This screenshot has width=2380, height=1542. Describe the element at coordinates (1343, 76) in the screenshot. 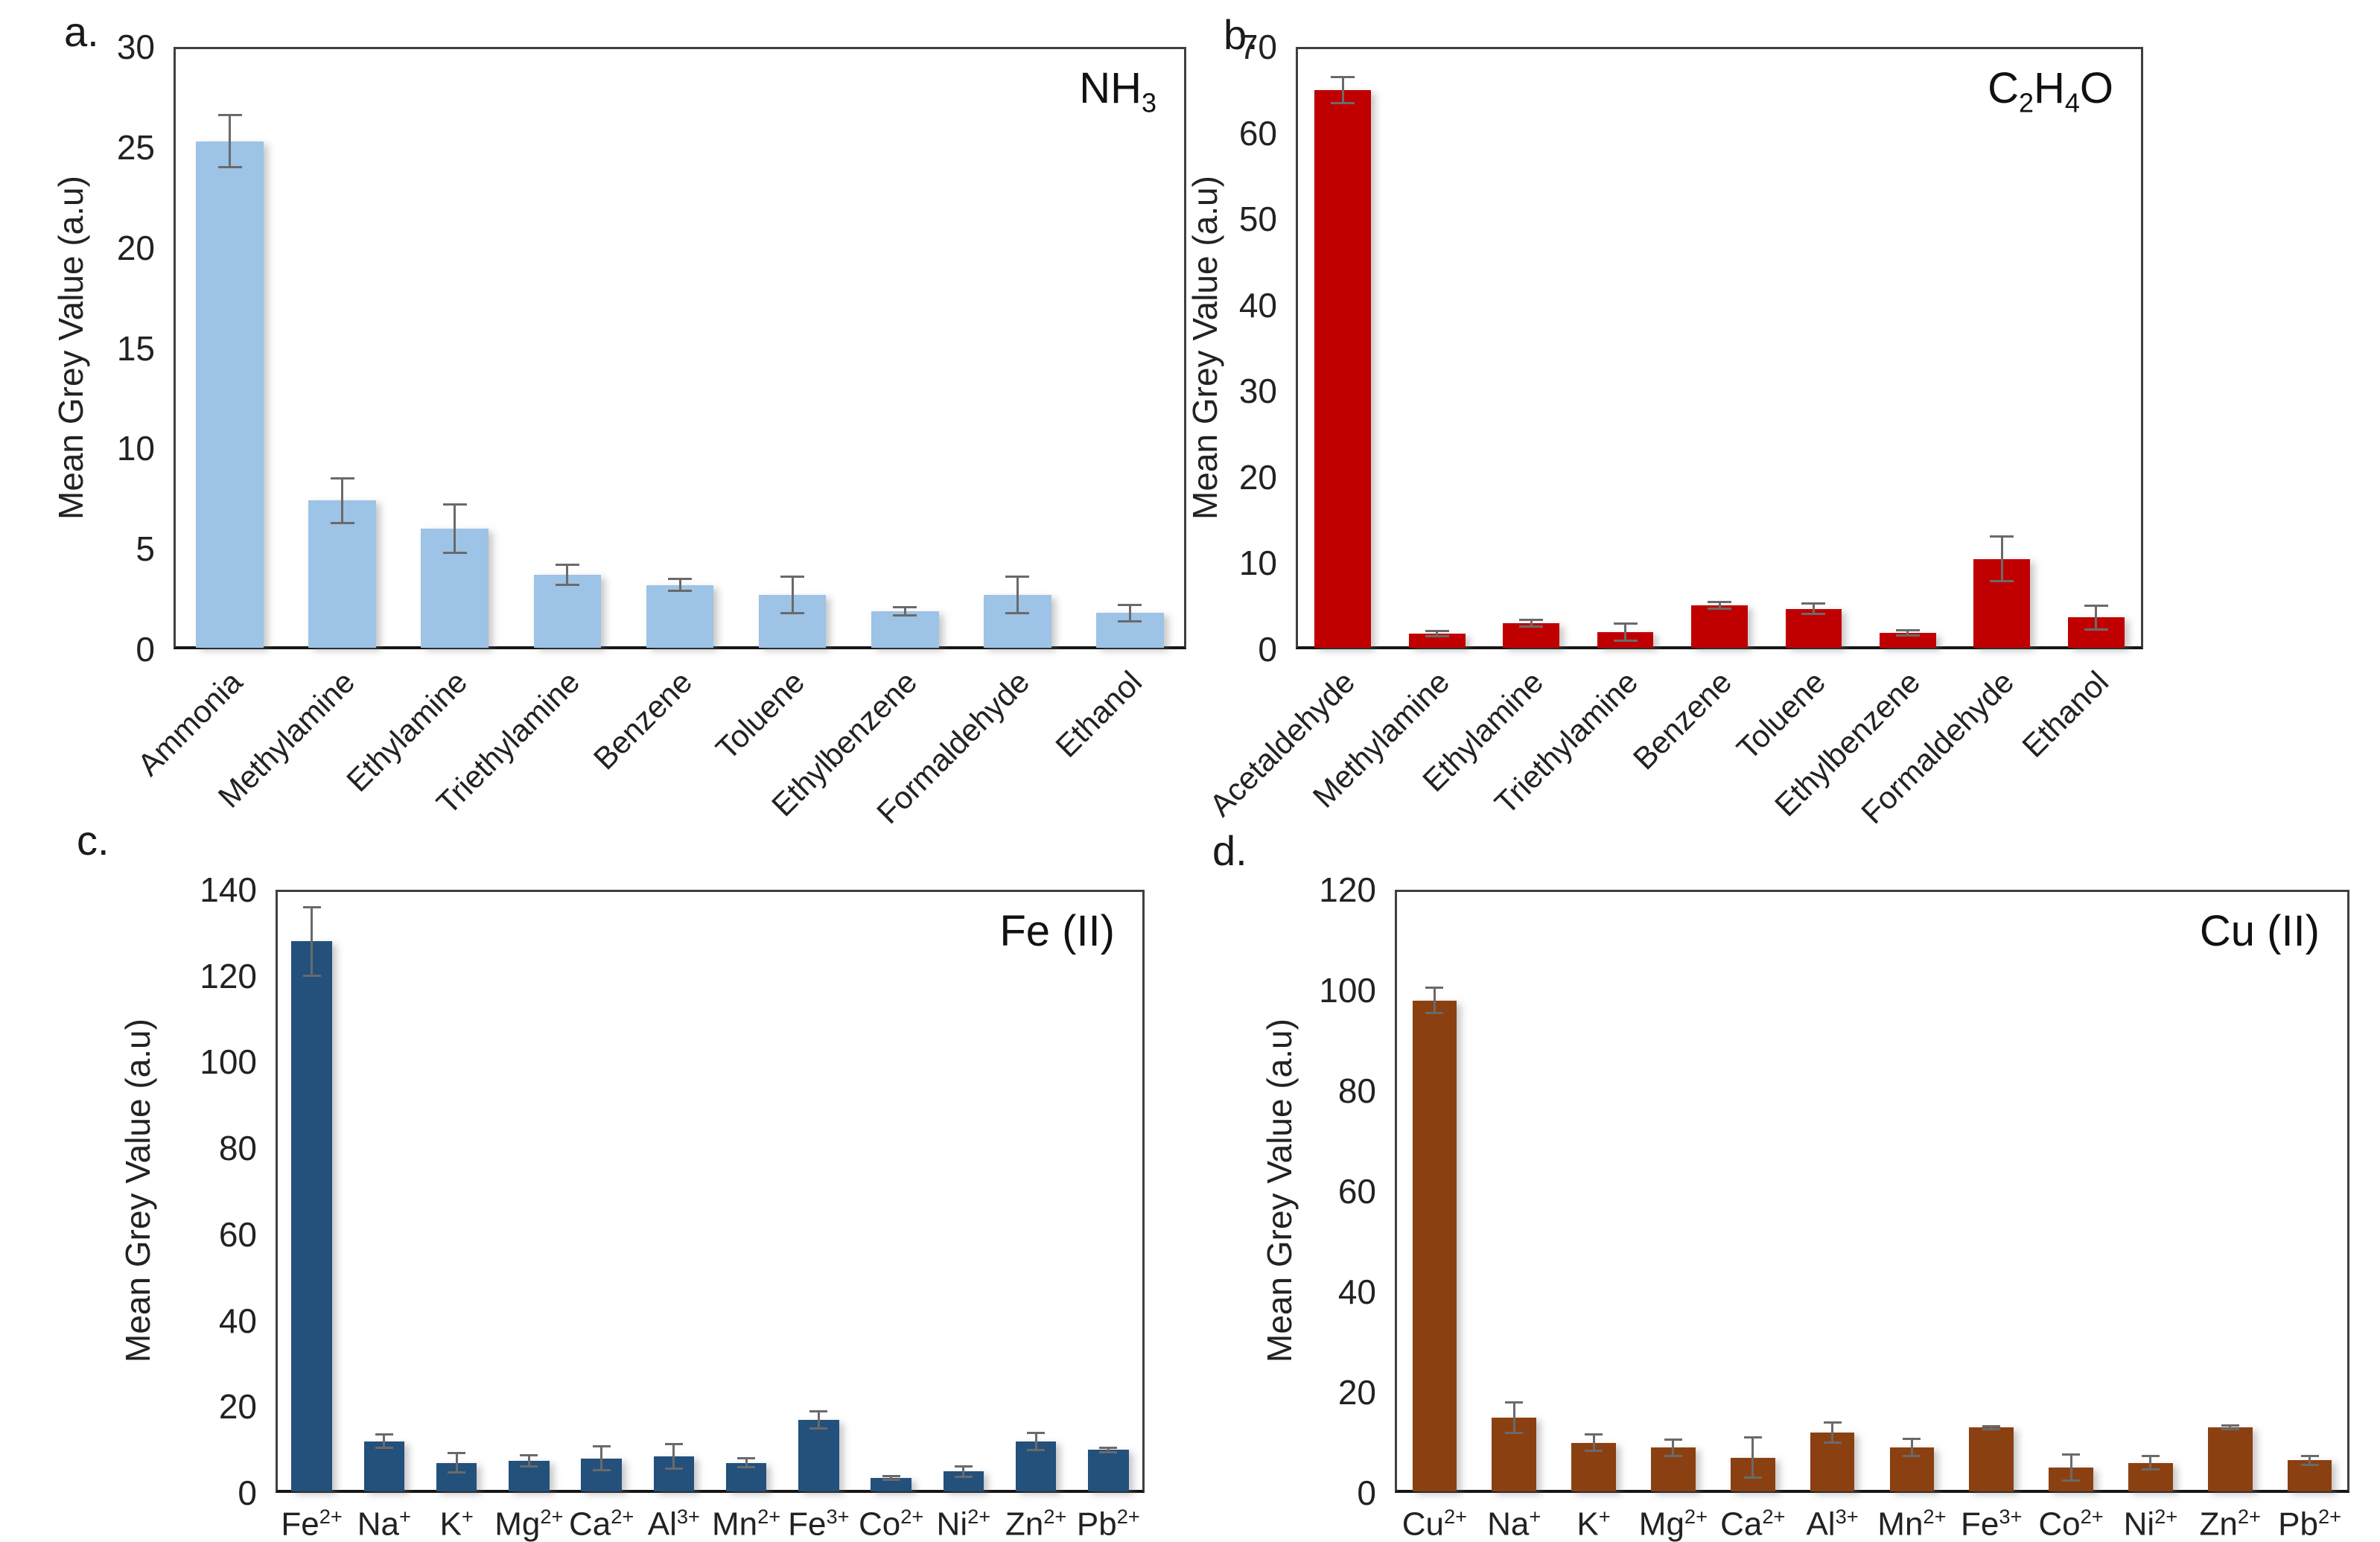

I see `error-cap-b-0-high` at that location.